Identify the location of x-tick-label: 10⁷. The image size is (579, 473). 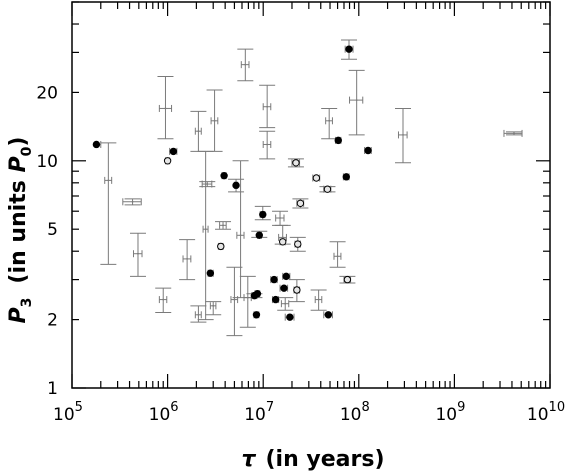
(259, 412).